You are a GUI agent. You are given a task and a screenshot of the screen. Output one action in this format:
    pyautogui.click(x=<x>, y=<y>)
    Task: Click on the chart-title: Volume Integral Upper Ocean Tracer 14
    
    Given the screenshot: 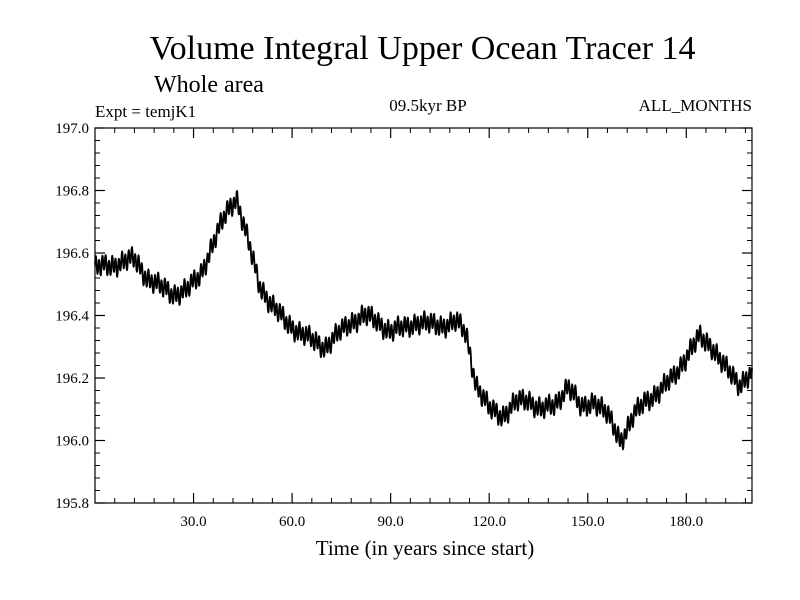 What is the action you would take?
    pyautogui.click(x=422, y=48)
    